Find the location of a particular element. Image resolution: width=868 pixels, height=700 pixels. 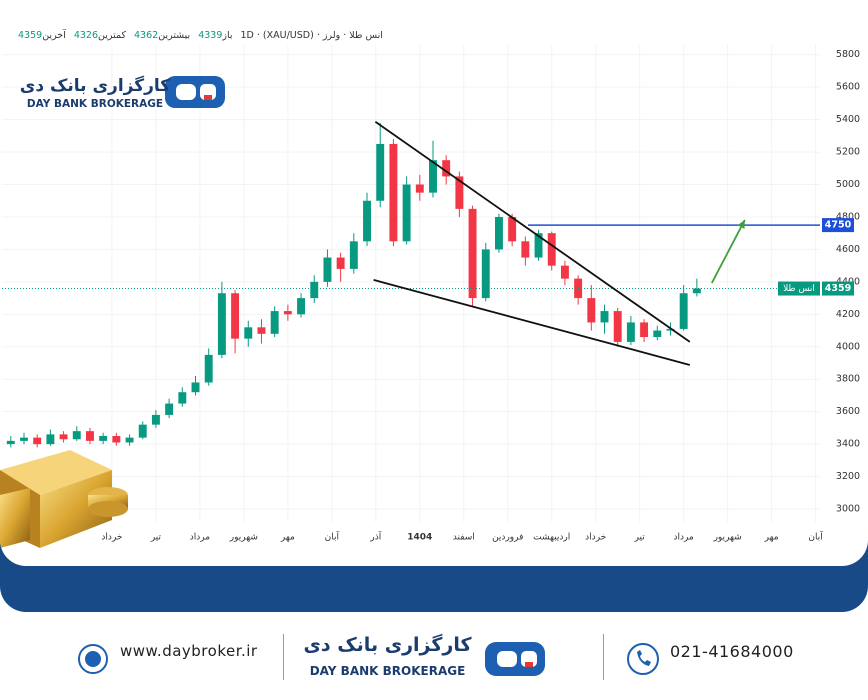

y-tick-label: 3800 is located at coordinates (848, 379).